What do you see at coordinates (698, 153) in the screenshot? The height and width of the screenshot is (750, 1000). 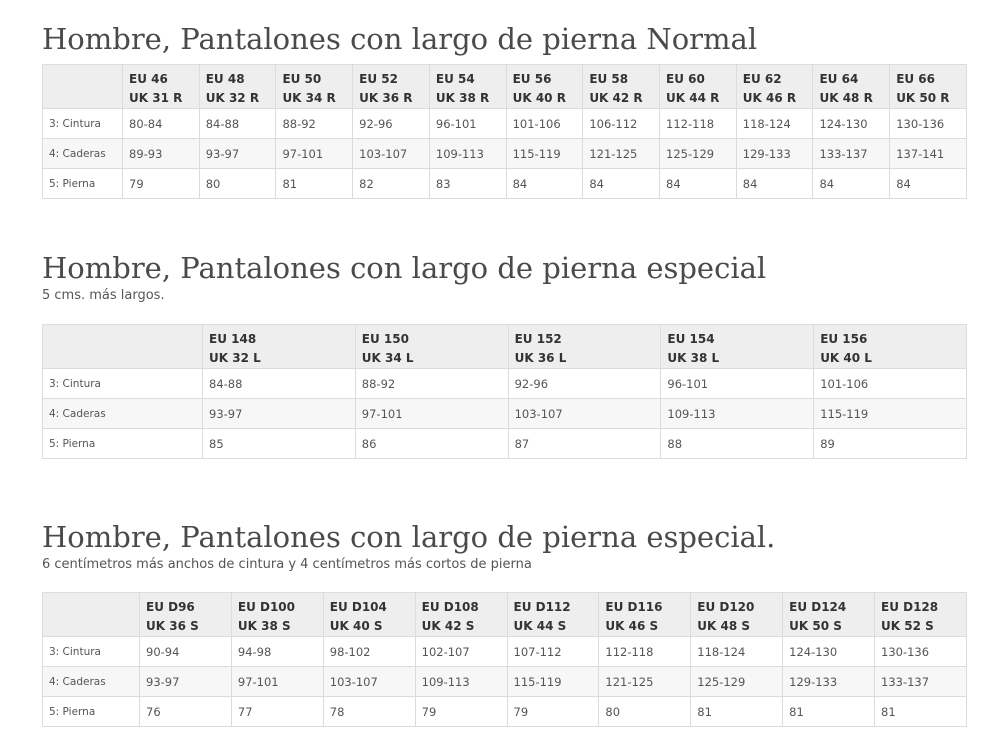 I see `measurement-cell: 125-129` at bounding box center [698, 153].